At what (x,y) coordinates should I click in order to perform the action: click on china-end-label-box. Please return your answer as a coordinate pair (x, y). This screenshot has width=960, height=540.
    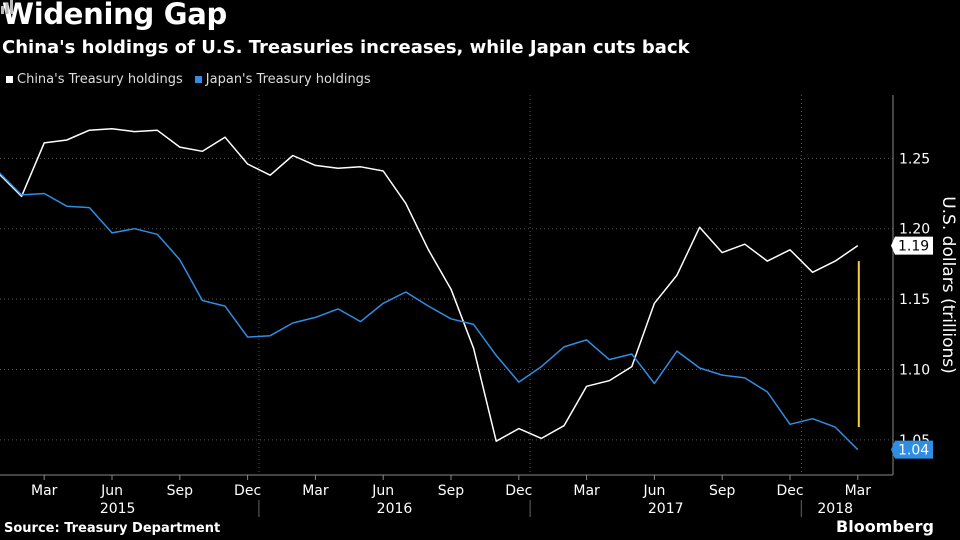
    Looking at the image, I should click on (912, 245).